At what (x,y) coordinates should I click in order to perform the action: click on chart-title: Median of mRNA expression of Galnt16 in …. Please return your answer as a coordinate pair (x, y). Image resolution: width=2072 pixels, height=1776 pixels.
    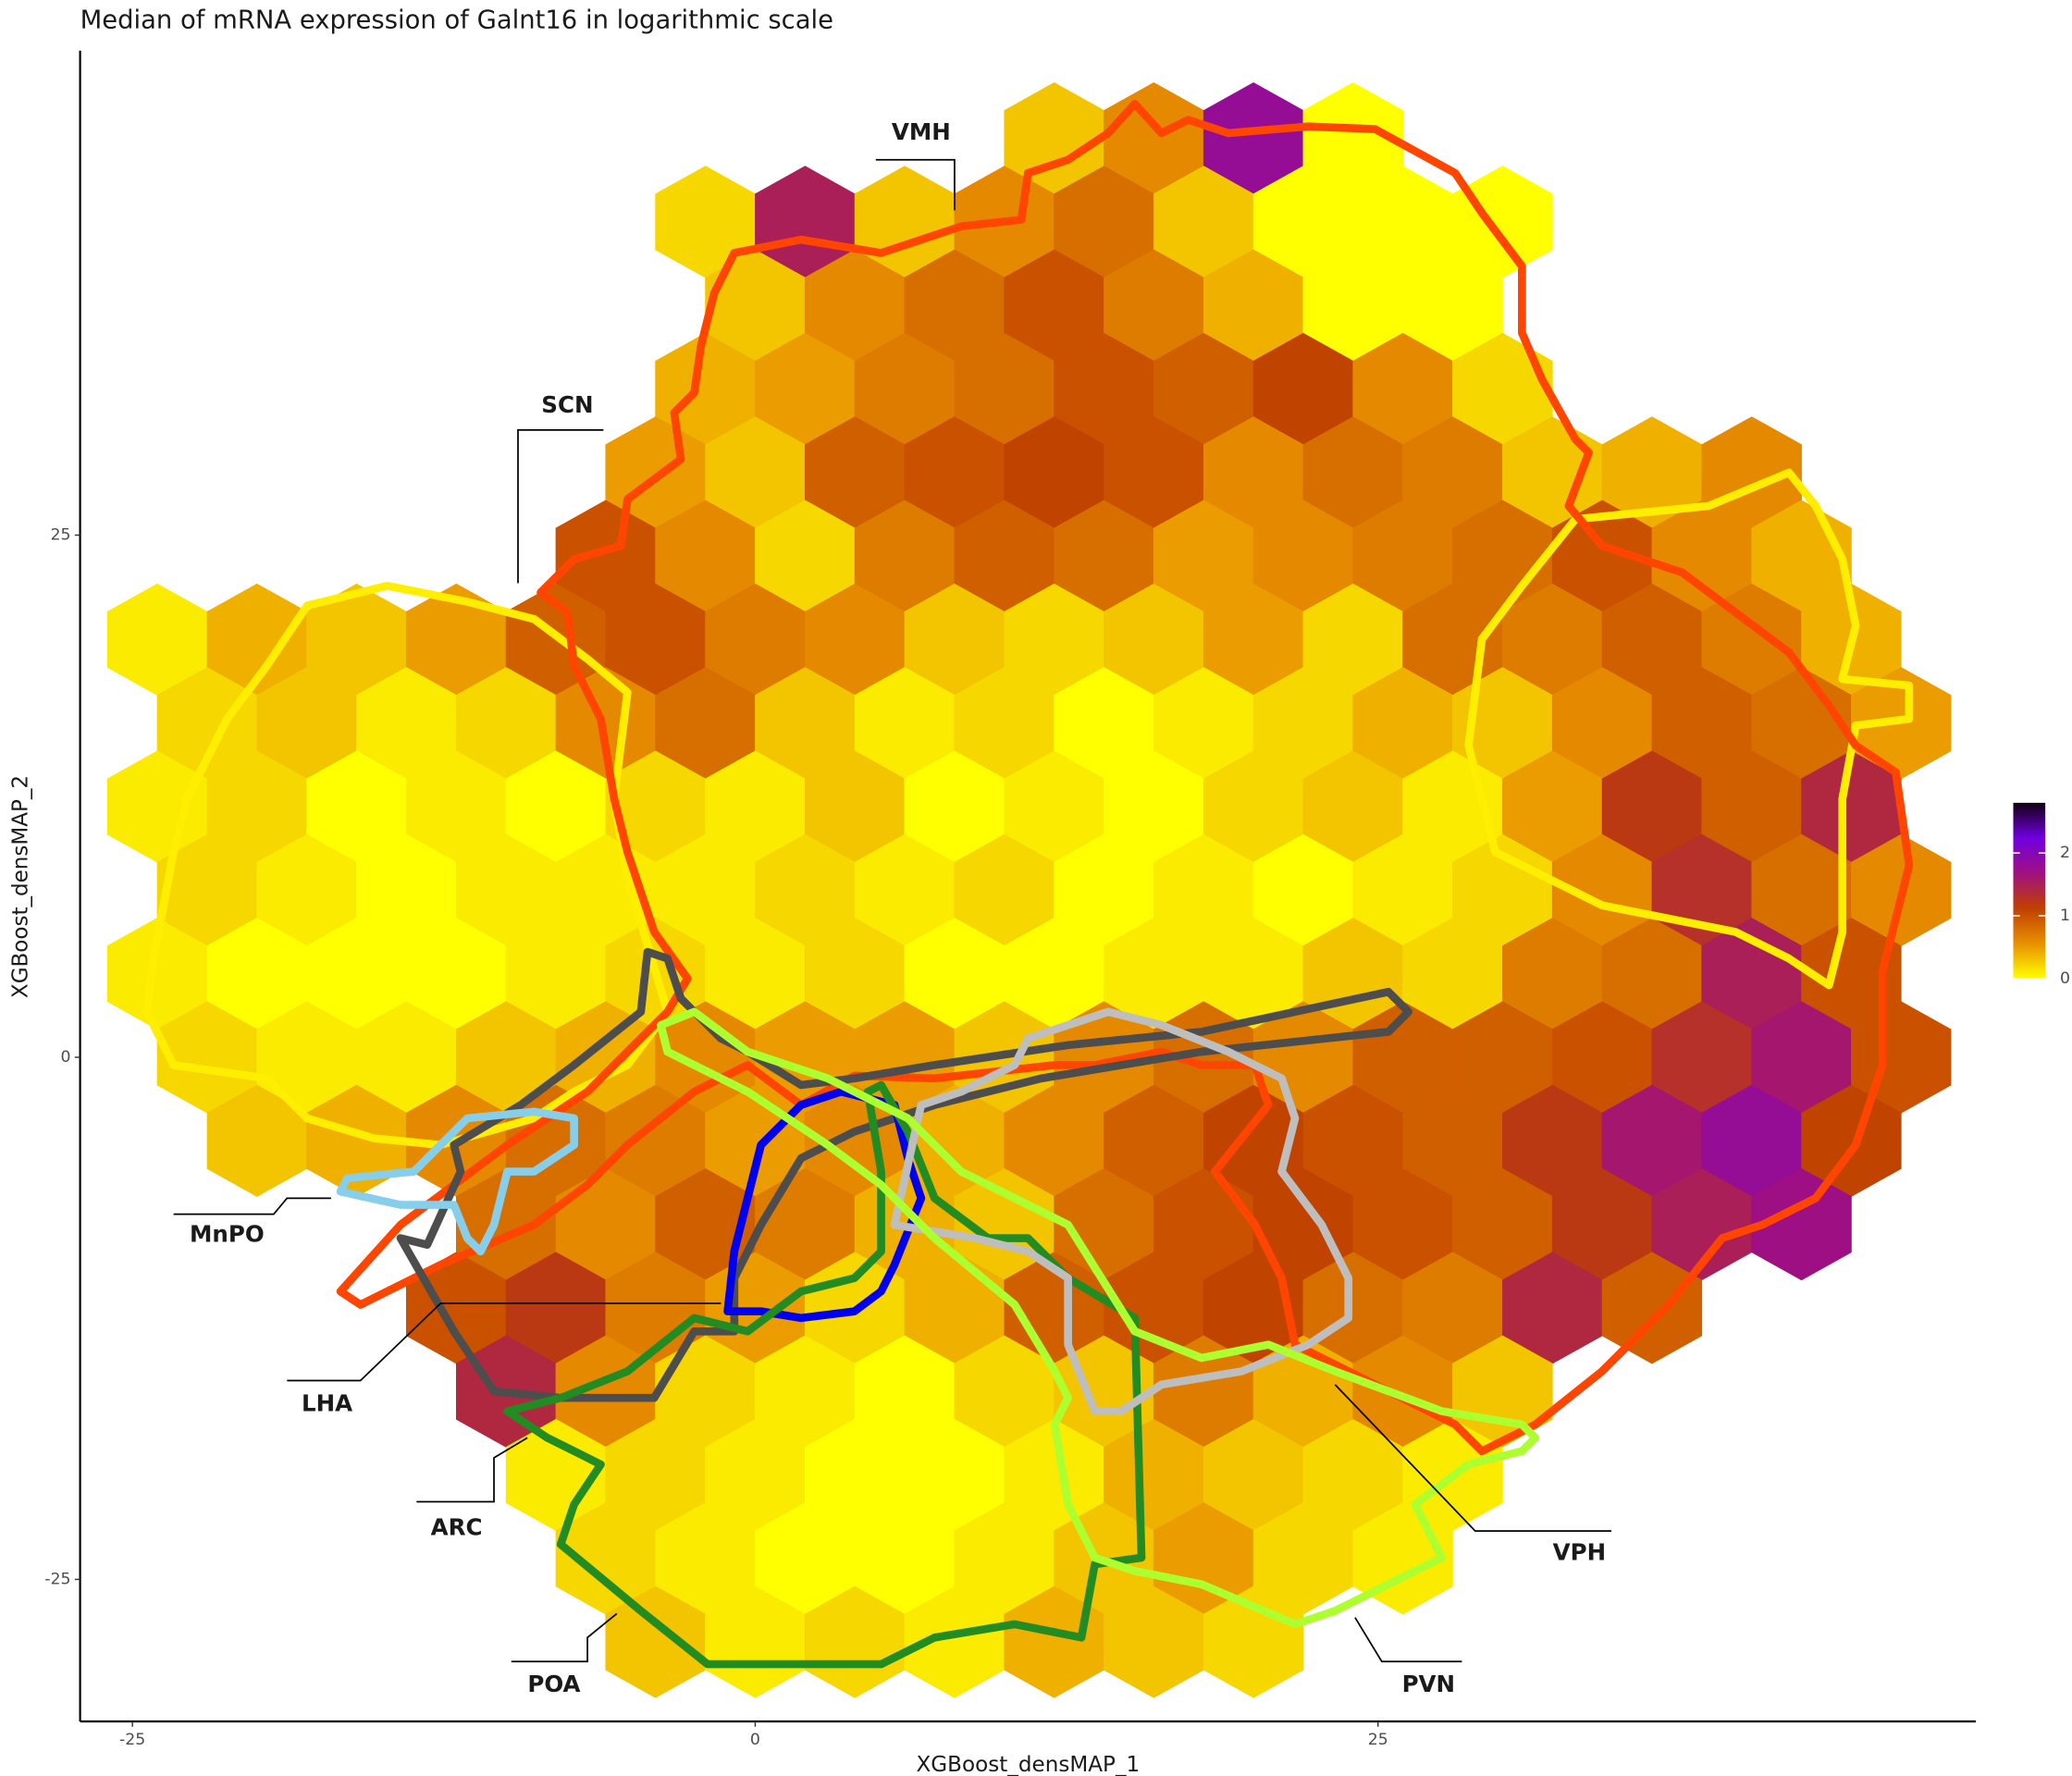
    Looking at the image, I should click on (457, 21).